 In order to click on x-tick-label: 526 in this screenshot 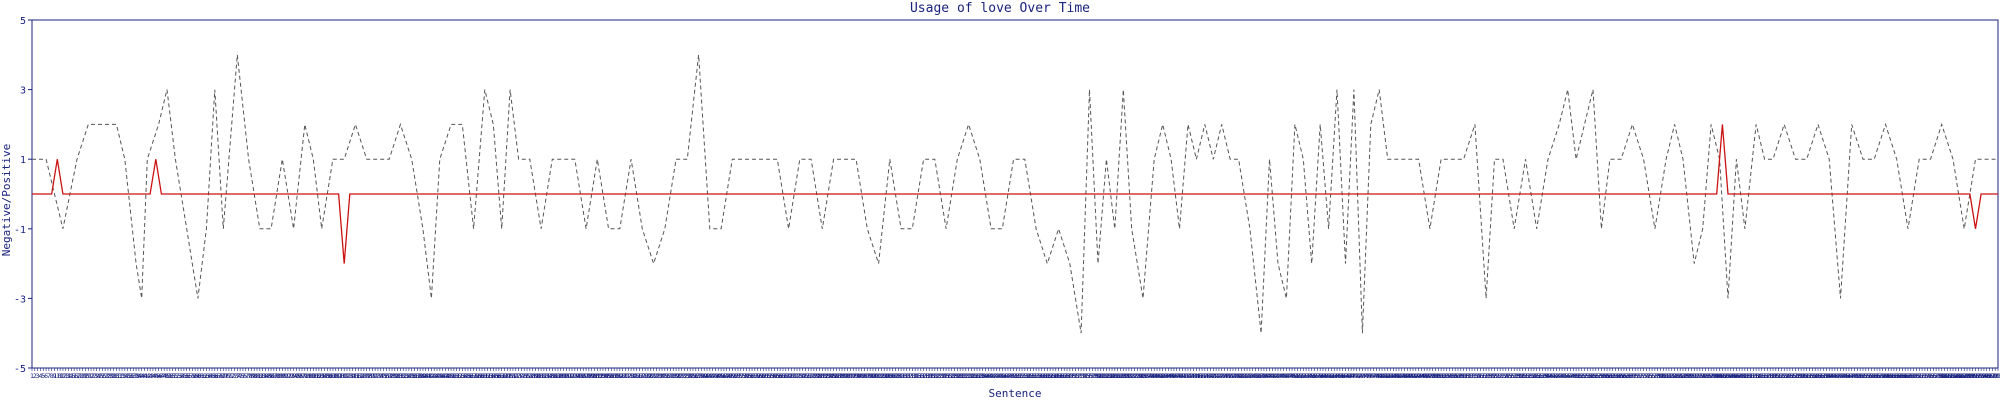, I will do `click(1509, 376)`.